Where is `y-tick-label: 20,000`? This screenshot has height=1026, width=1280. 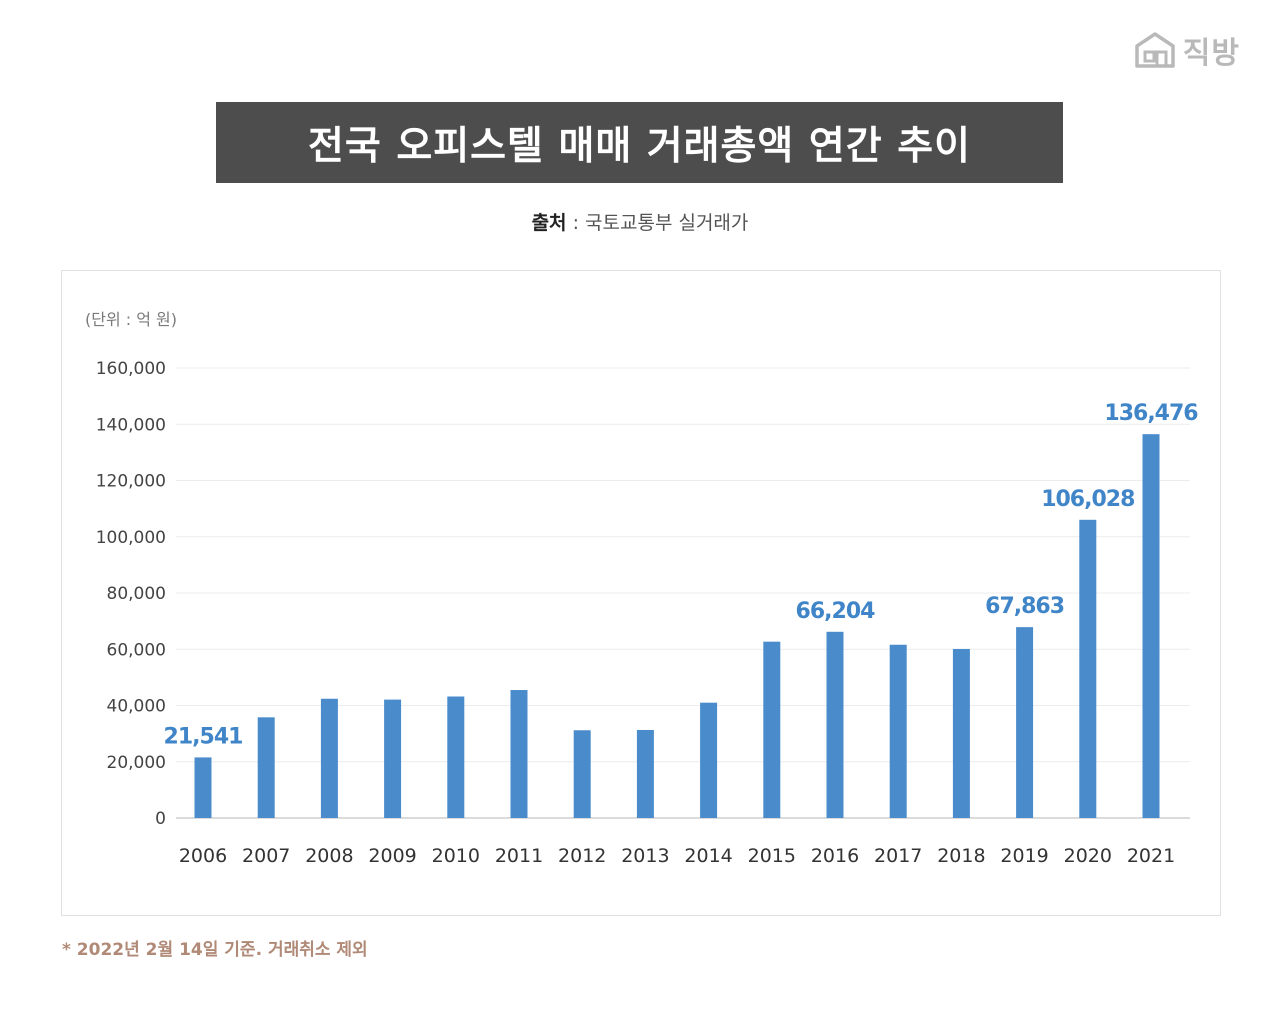 y-tick-label: 20,000 is located at coordinates (136, 763).